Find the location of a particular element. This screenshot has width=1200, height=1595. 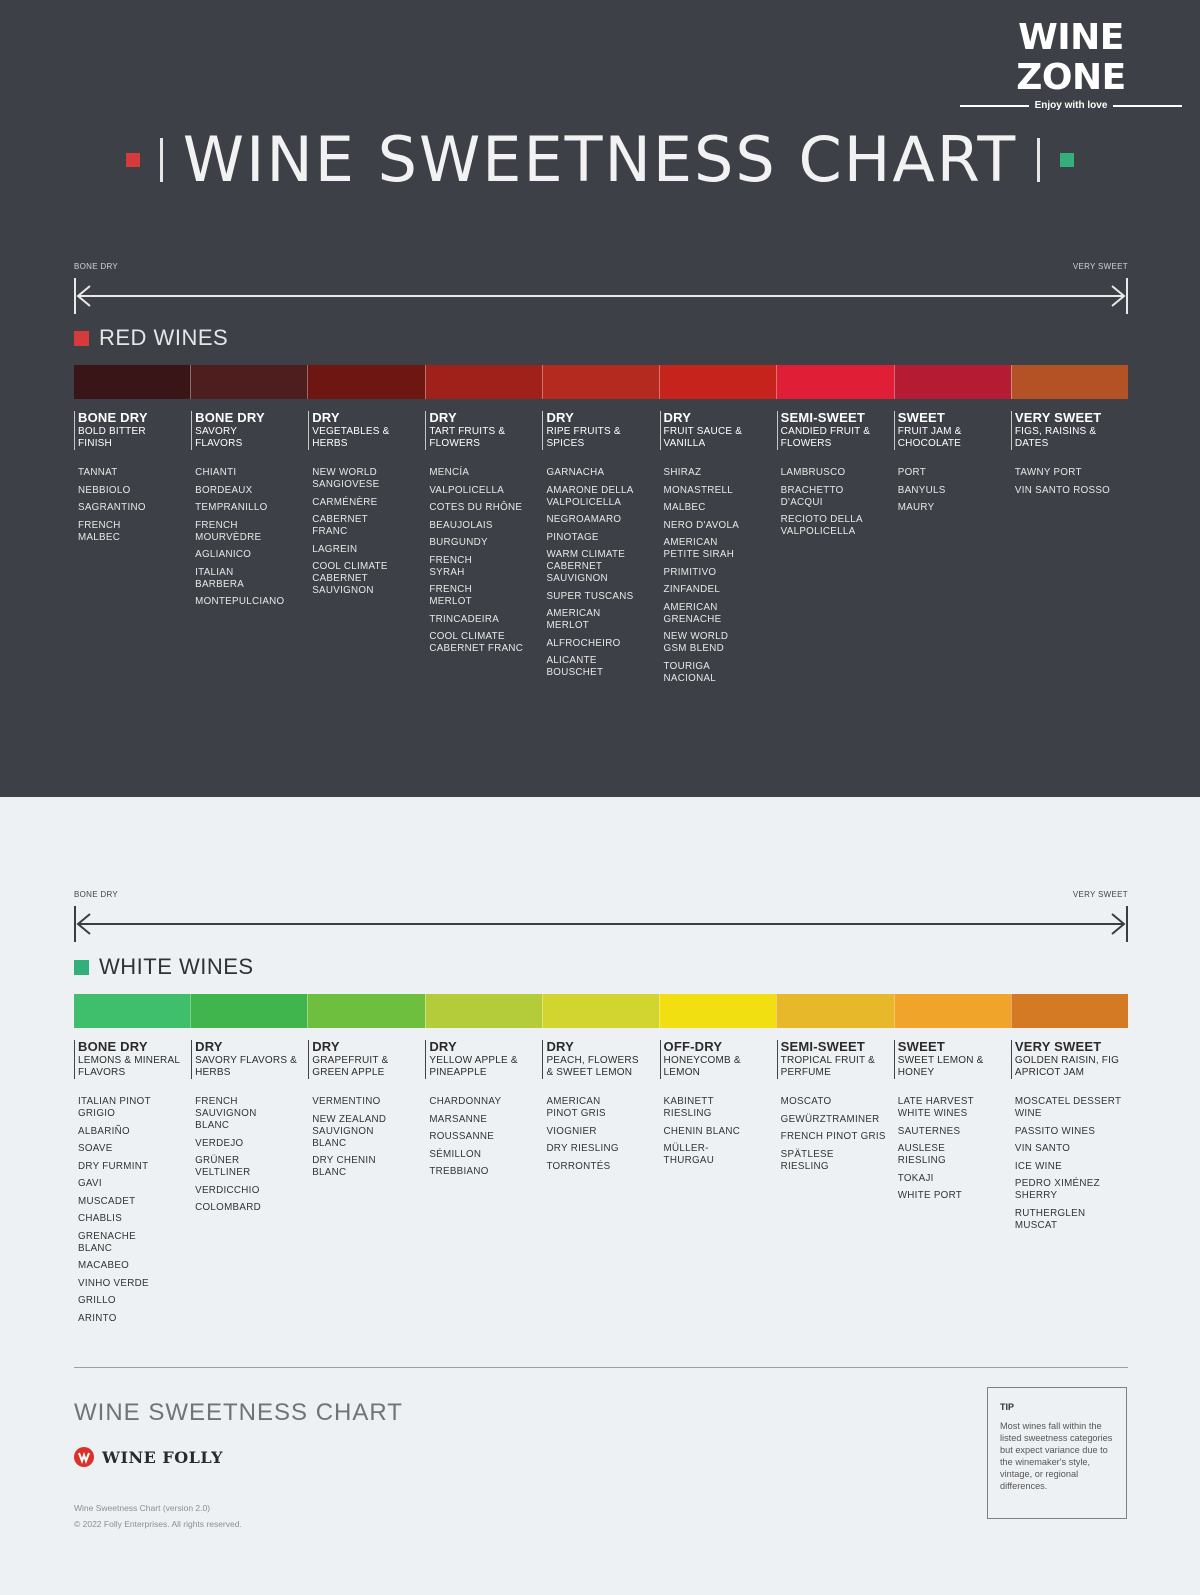

column-description: LEMONS & MINERAL FLAVORS is located at coordinates (129, 1066).